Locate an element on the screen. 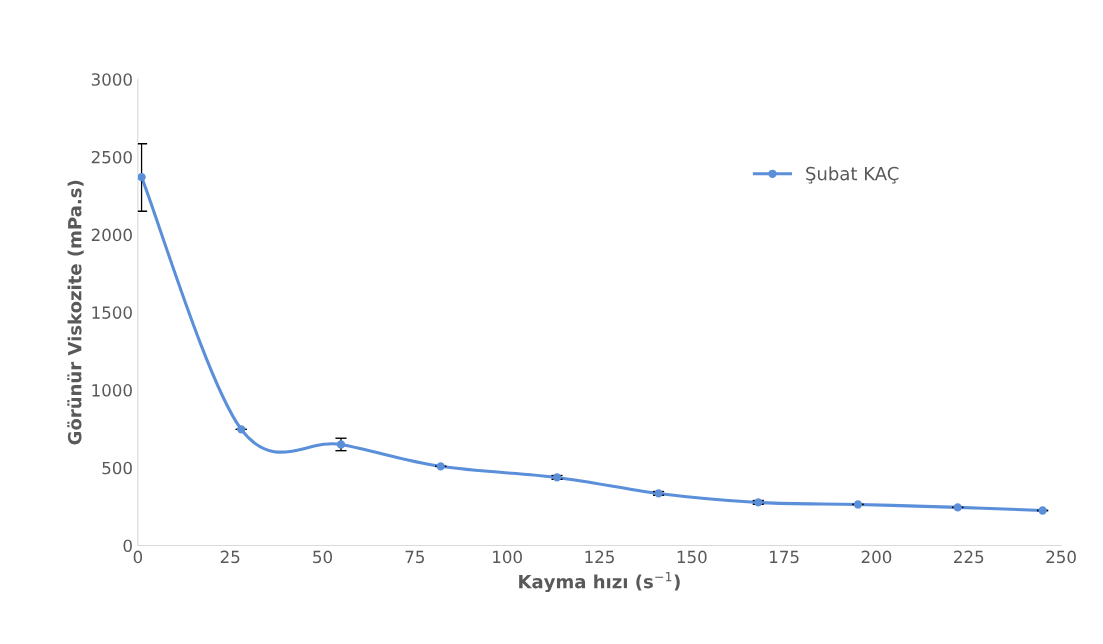 Image resolution: width=1103 pixels, height=644 pixels. x-tick-label: 125 is located at coordinates (599, 557).